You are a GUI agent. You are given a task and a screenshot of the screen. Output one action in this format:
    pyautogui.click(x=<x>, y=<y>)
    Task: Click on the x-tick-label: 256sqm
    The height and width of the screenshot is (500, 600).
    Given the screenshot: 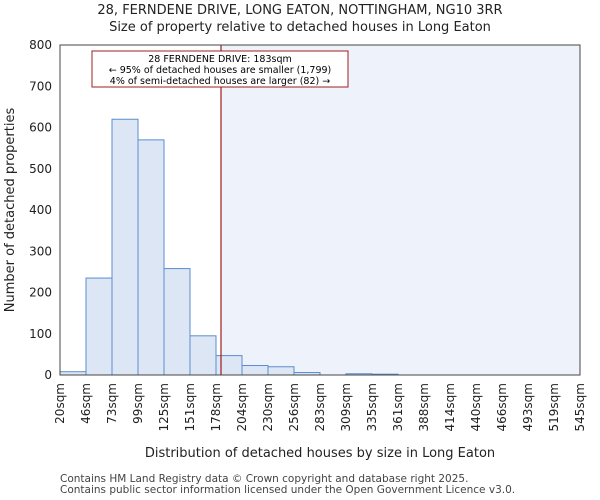 What is the action you would take?
    pyautogui.click(x=294, y=407)
    